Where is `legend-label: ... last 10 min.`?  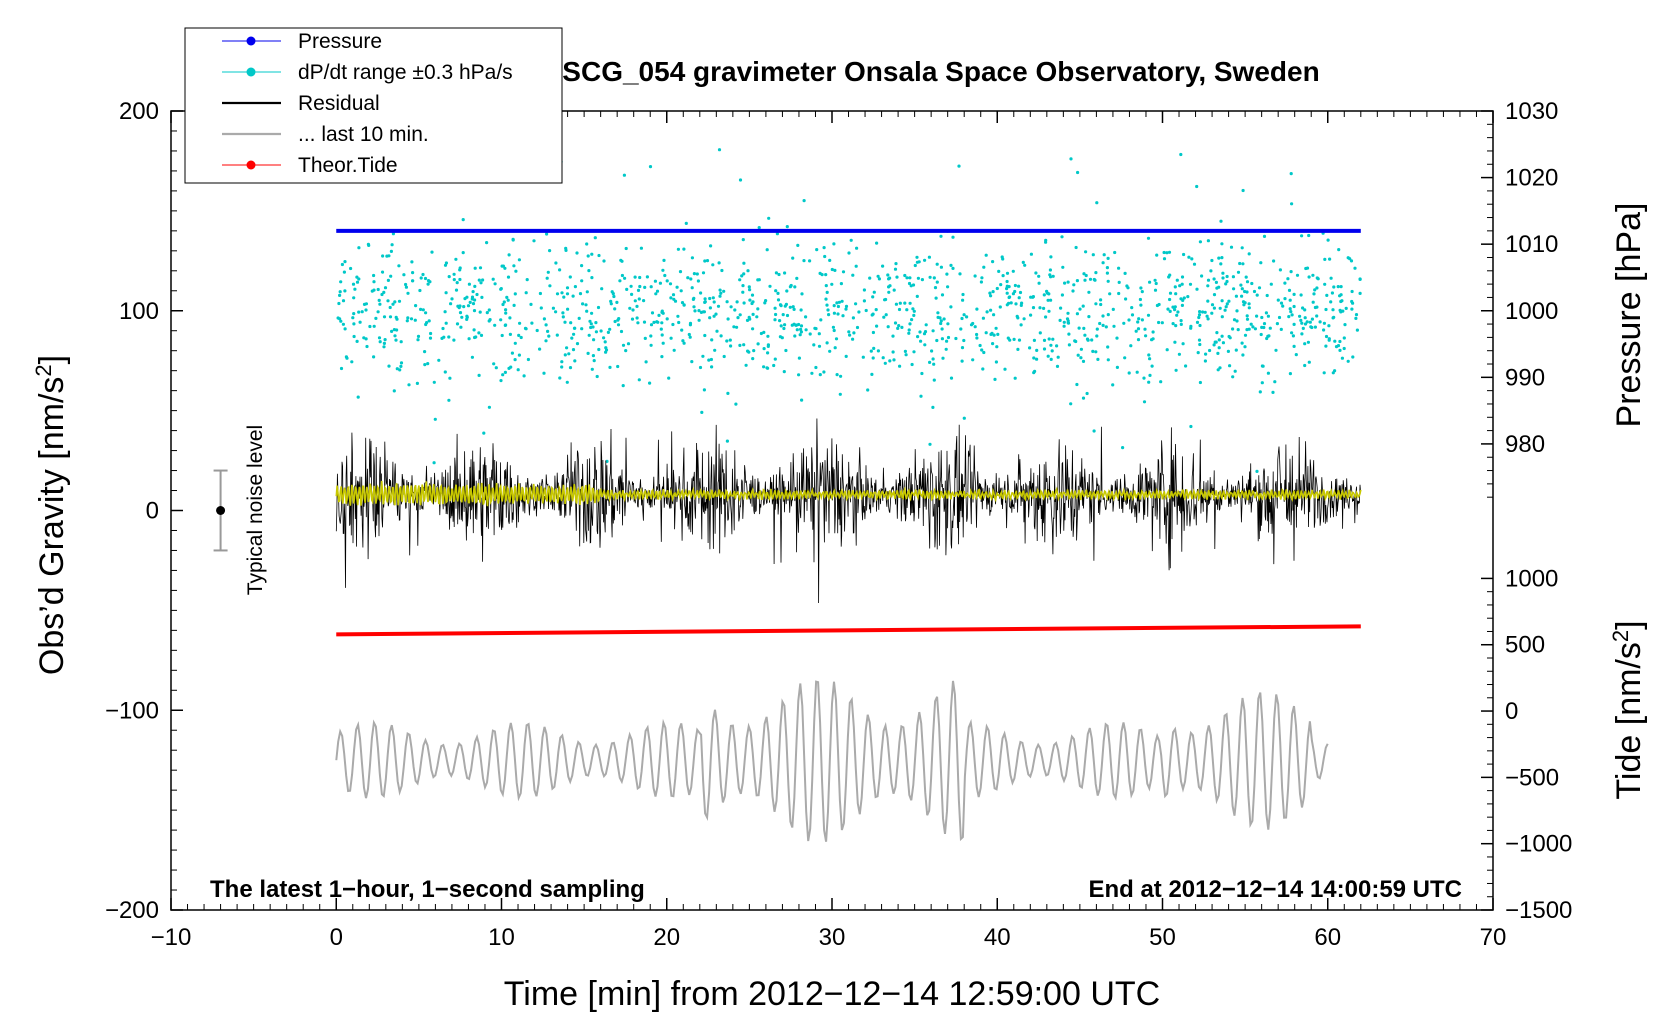 legend-label: ... last 10 min. is located at coordinates (363, 134).